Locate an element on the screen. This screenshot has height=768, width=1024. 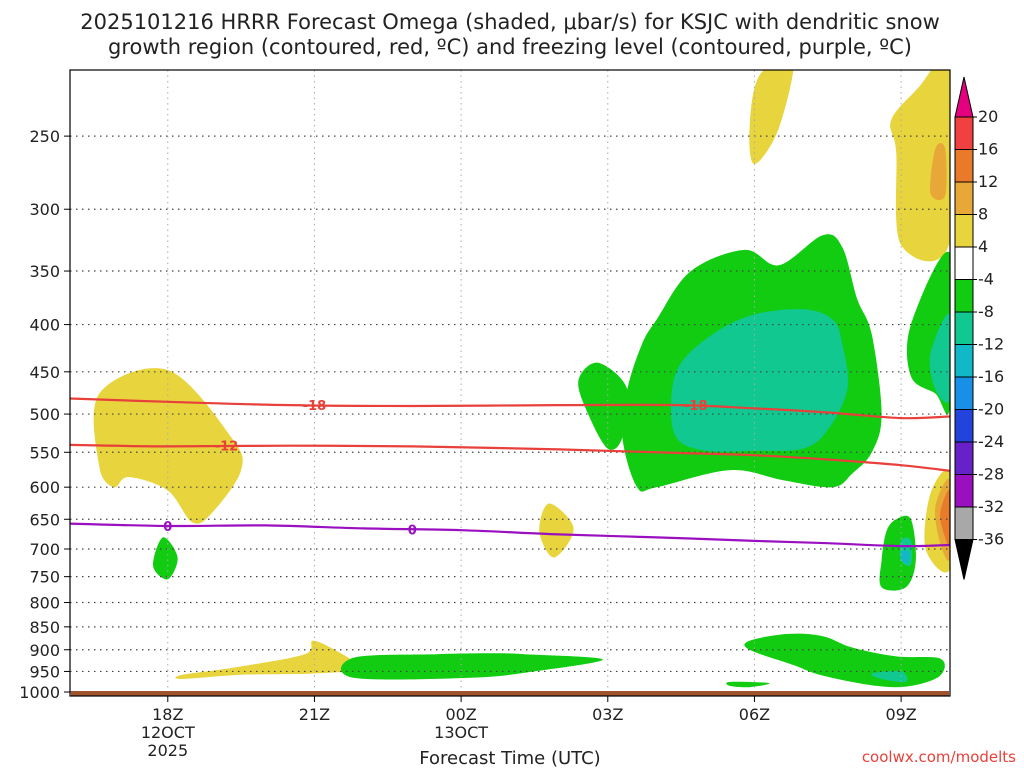
colorbar-label--12: -12 is located at coordinates (991, 344).